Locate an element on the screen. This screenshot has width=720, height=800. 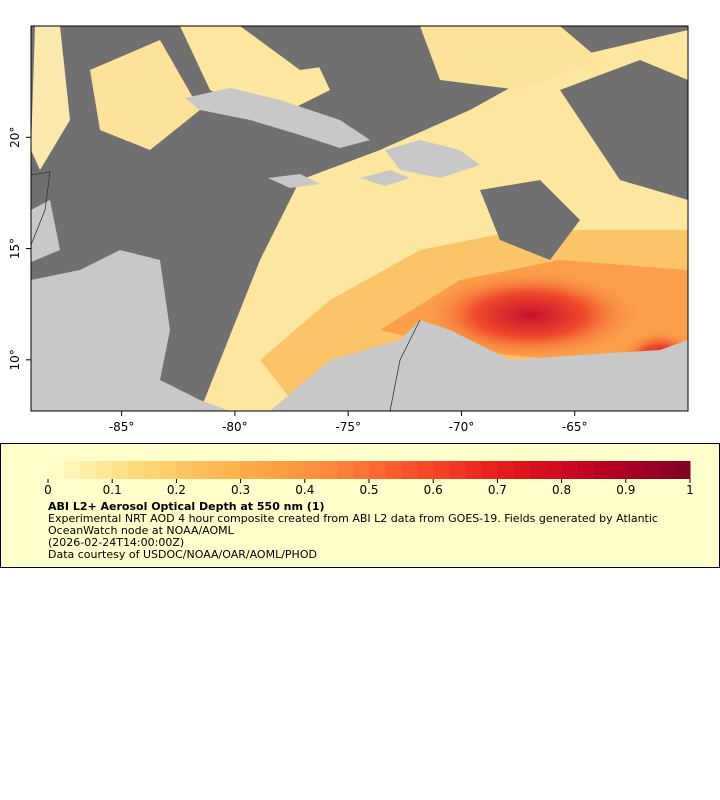
x-tick-label: -65° is located at coordinates (575, 427).